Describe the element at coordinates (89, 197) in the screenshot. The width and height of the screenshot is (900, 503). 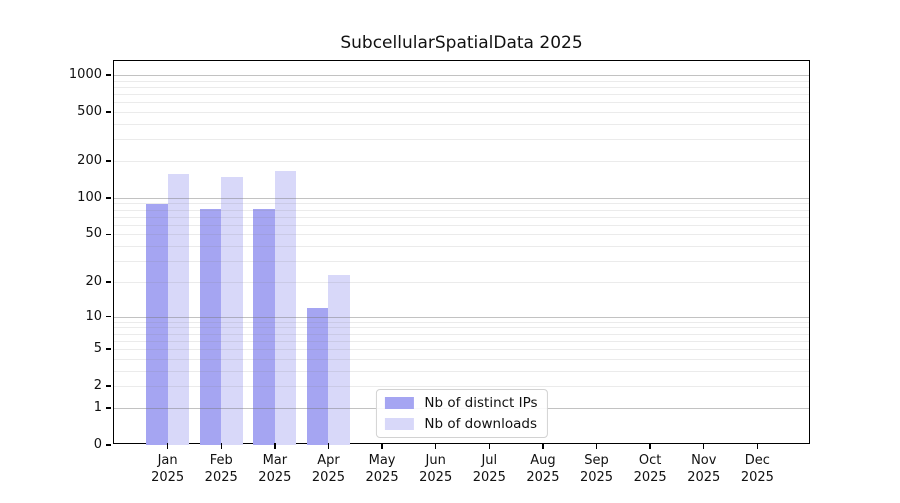
I see `y-tick-label-100: 100` at that location.